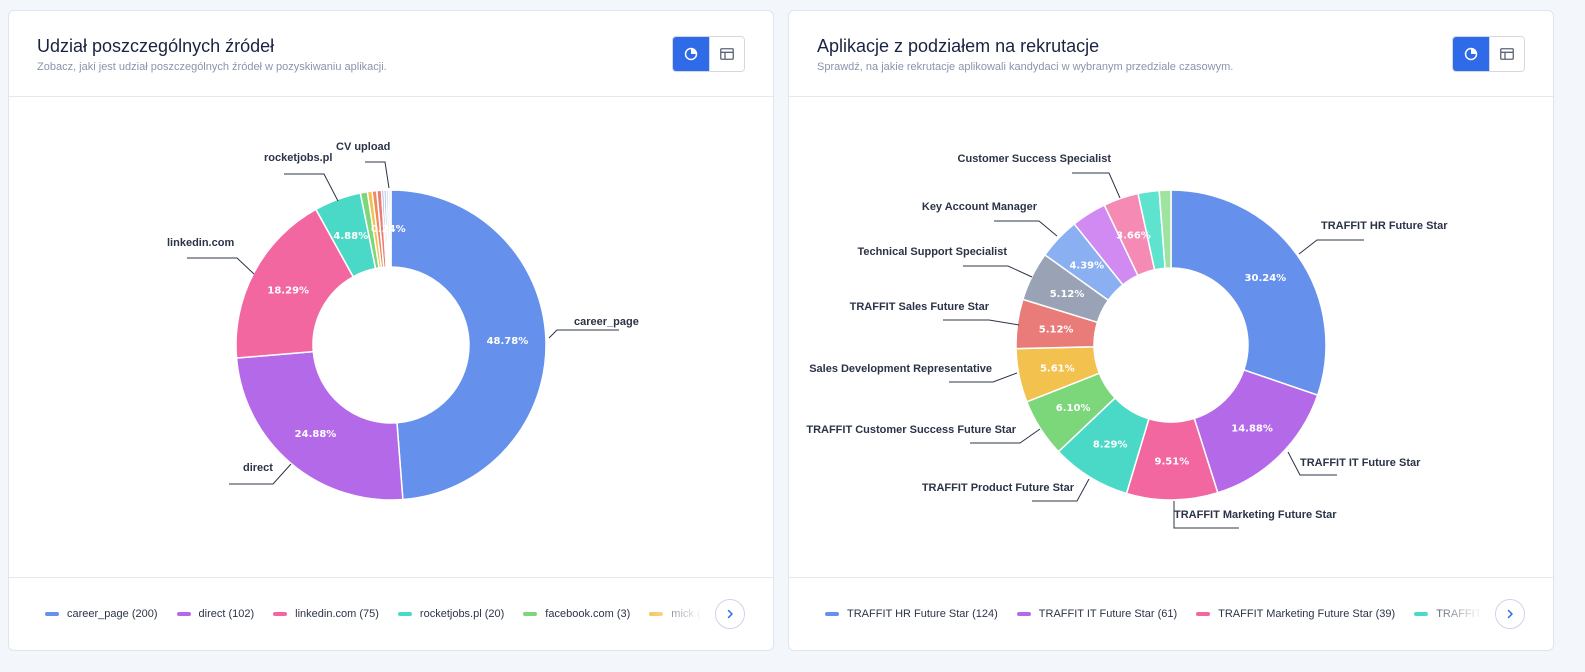  I want to click on legend-label: career_page (200), so click(112, 614).